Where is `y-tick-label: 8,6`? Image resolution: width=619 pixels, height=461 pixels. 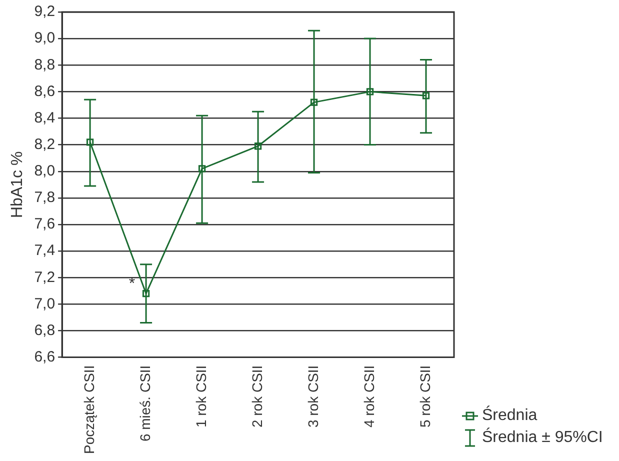 y-tick-label: 8,6 is located at coordinates (45, 91).